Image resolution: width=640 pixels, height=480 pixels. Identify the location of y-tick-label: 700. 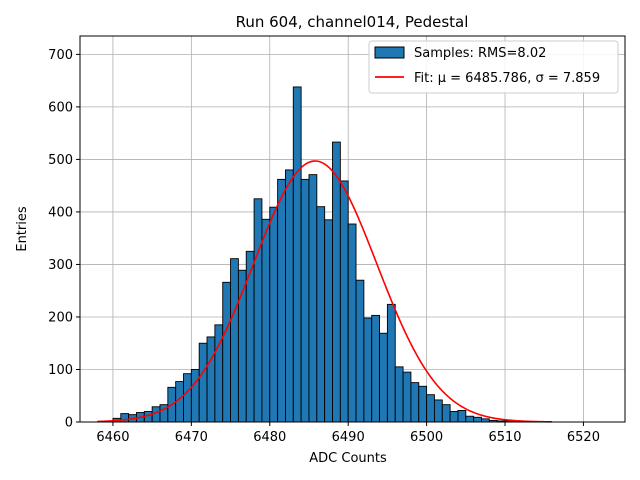
(60, 55).